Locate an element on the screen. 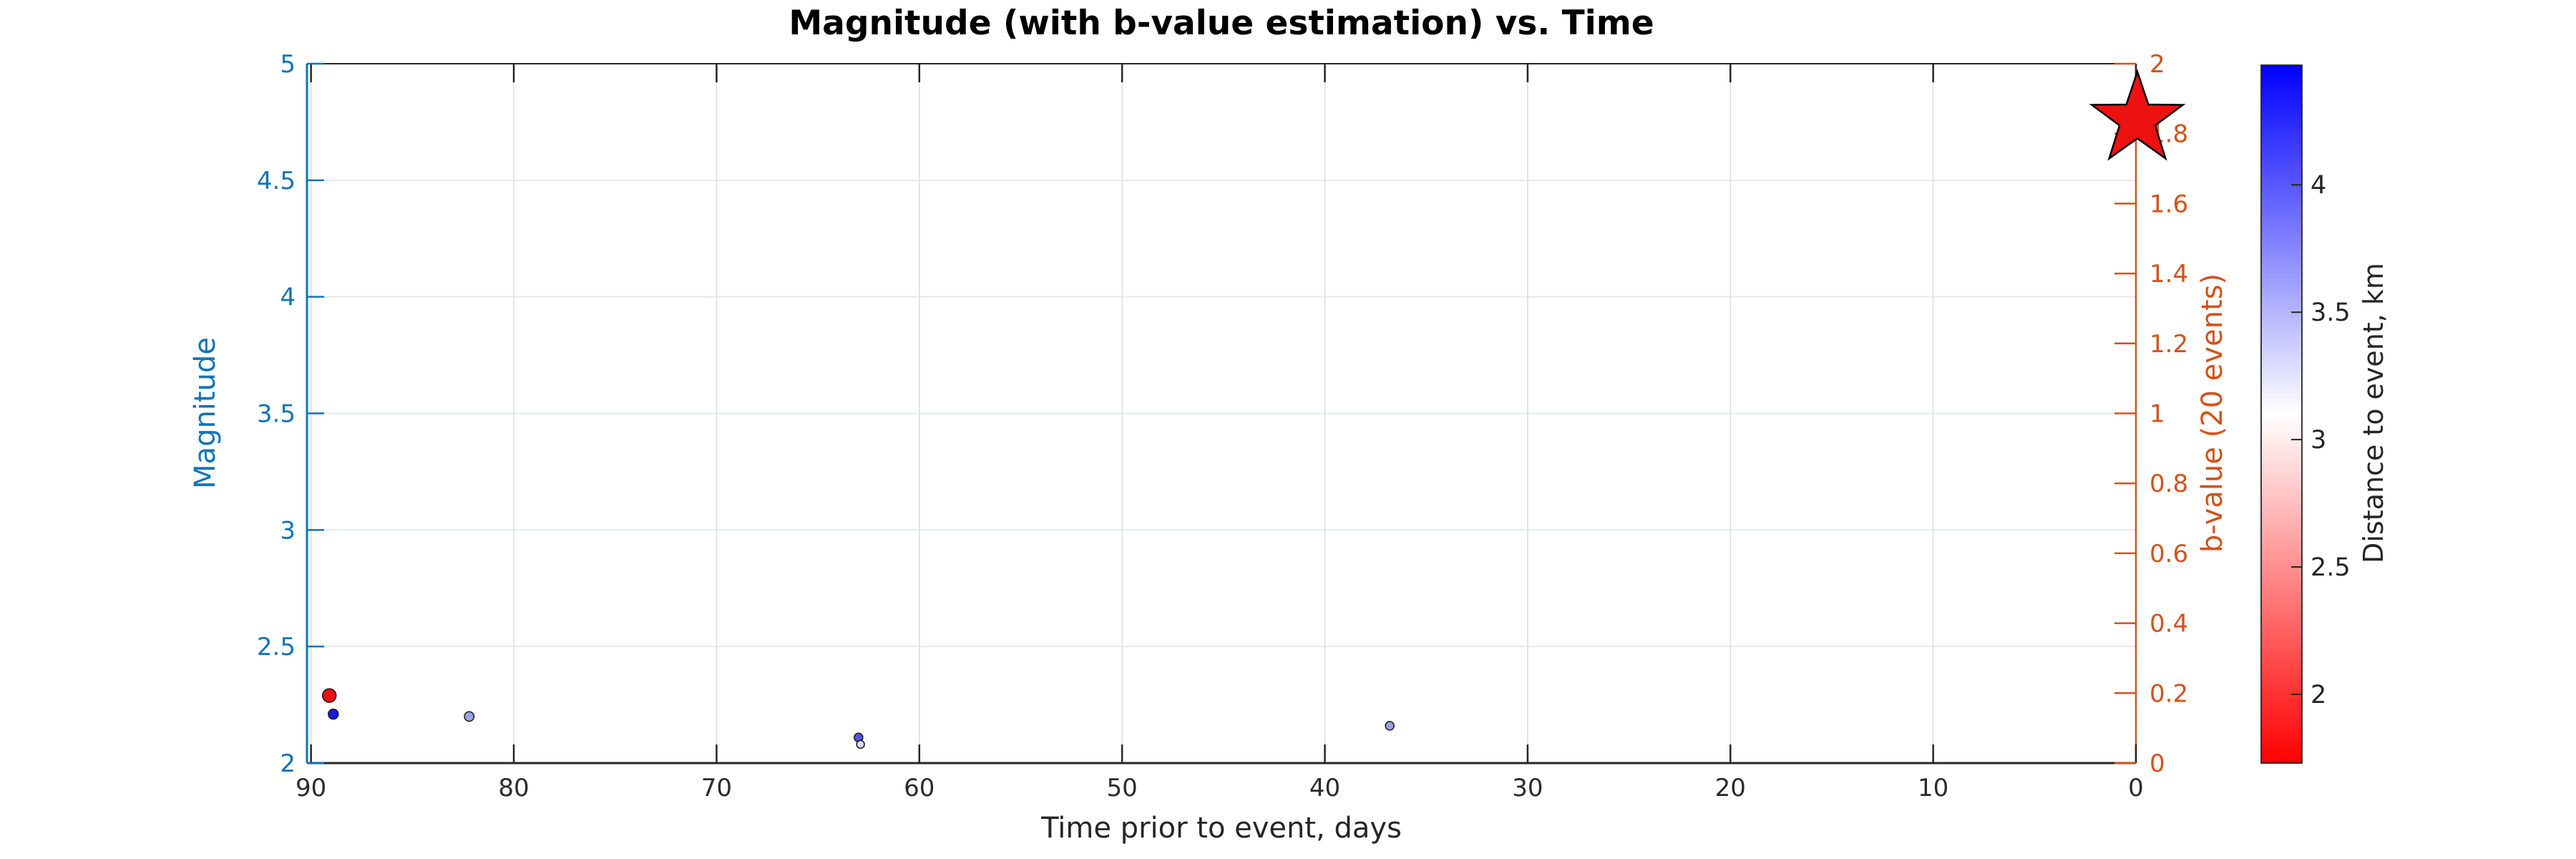  left-y-tick-label: 2.5 is located at coordinates (276, 647).